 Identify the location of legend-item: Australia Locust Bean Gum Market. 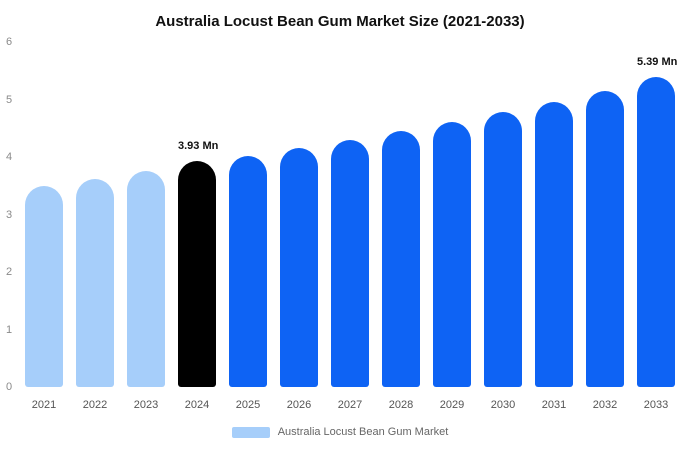
(340, 432).